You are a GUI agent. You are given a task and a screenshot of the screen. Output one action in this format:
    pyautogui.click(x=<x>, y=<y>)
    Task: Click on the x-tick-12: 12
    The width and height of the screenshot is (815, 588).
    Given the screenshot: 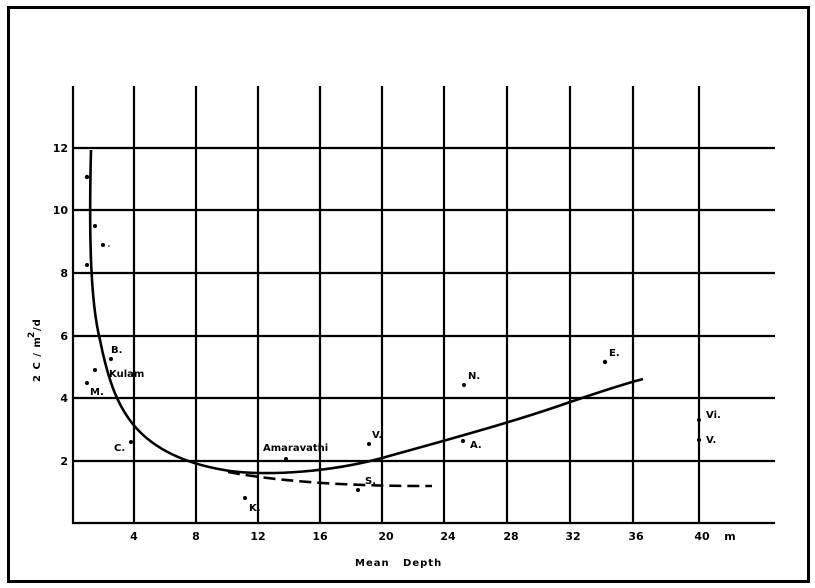 What is the action you would take?
    pyautogui.click(x=257, y=536)
    